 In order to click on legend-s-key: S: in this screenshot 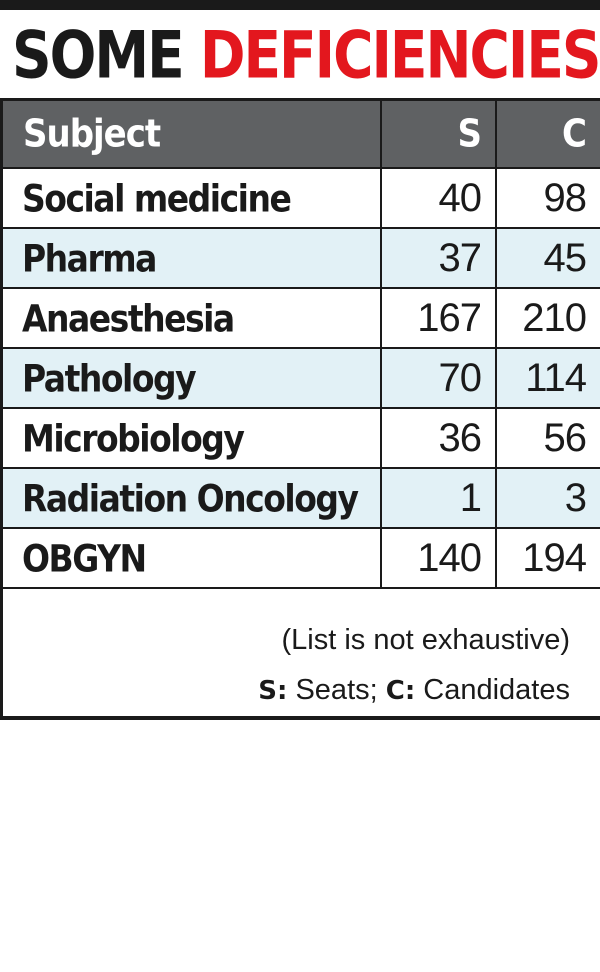, I will do `click(273, 691)`.